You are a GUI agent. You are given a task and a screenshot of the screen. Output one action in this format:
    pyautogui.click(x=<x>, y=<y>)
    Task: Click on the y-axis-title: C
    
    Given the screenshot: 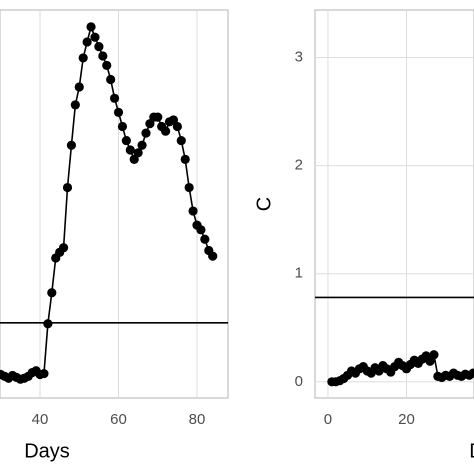 What is the action you would take?
    pyautogui.click(x=264, y=204)
    